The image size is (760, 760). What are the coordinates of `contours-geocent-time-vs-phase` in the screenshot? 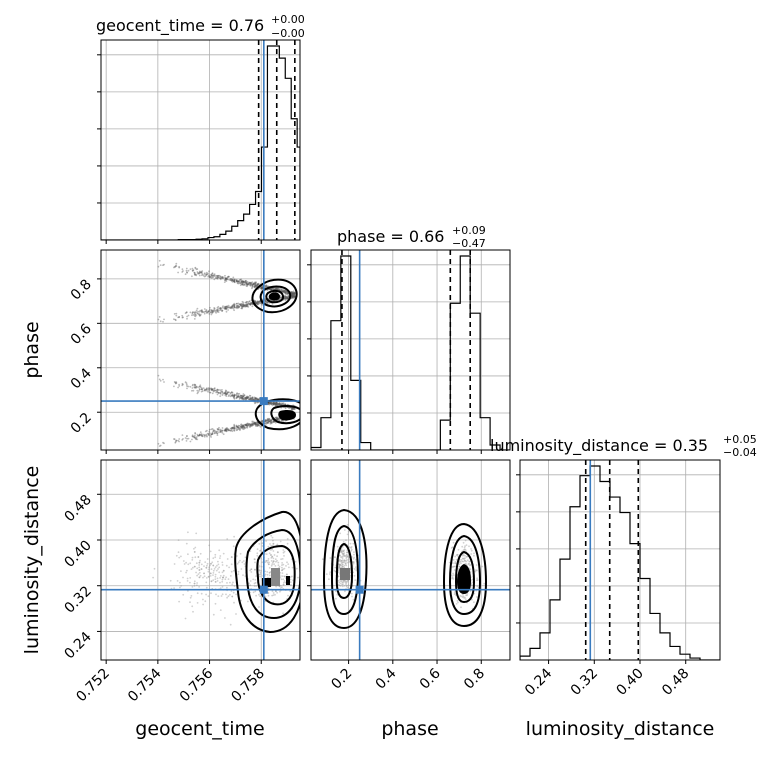 It's located at (275, 354).